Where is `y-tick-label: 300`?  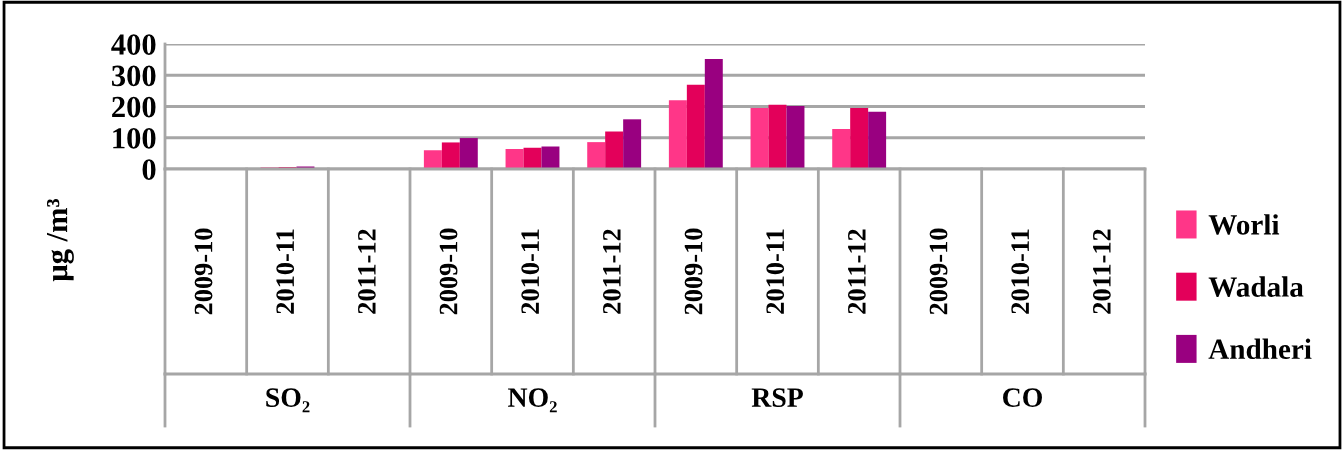
y-tick-label: 300 is located at coordinates (133, 76).